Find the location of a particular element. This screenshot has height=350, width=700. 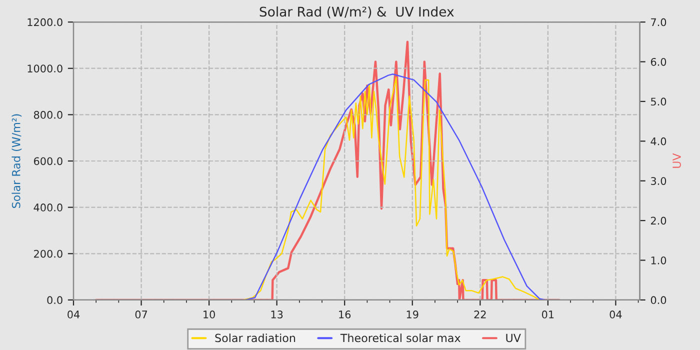

y2-tick-label: 2.0 is located at coordinates (658, 220).